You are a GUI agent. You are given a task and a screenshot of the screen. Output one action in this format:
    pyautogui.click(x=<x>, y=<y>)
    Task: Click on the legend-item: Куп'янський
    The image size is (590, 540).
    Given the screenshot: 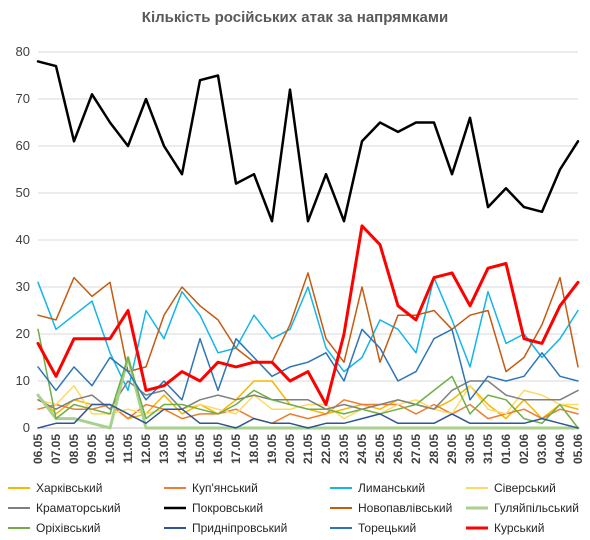 What is the action you would take?
    pyautogui.click(x=211, y=488)
    